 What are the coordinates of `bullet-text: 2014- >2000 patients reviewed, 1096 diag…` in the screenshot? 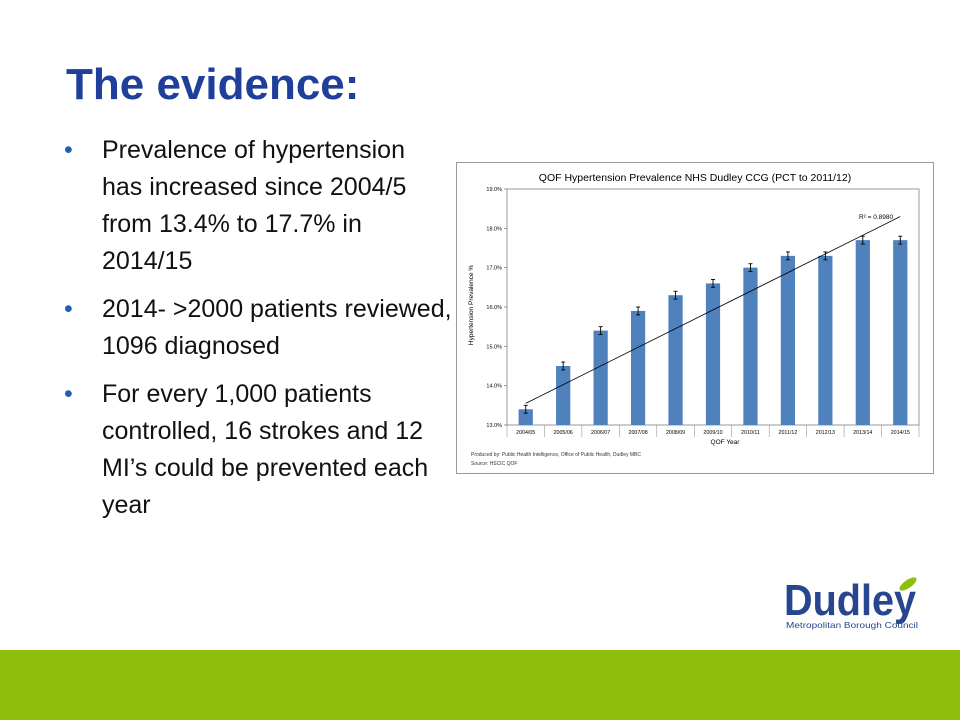 It's located at (277, 327).